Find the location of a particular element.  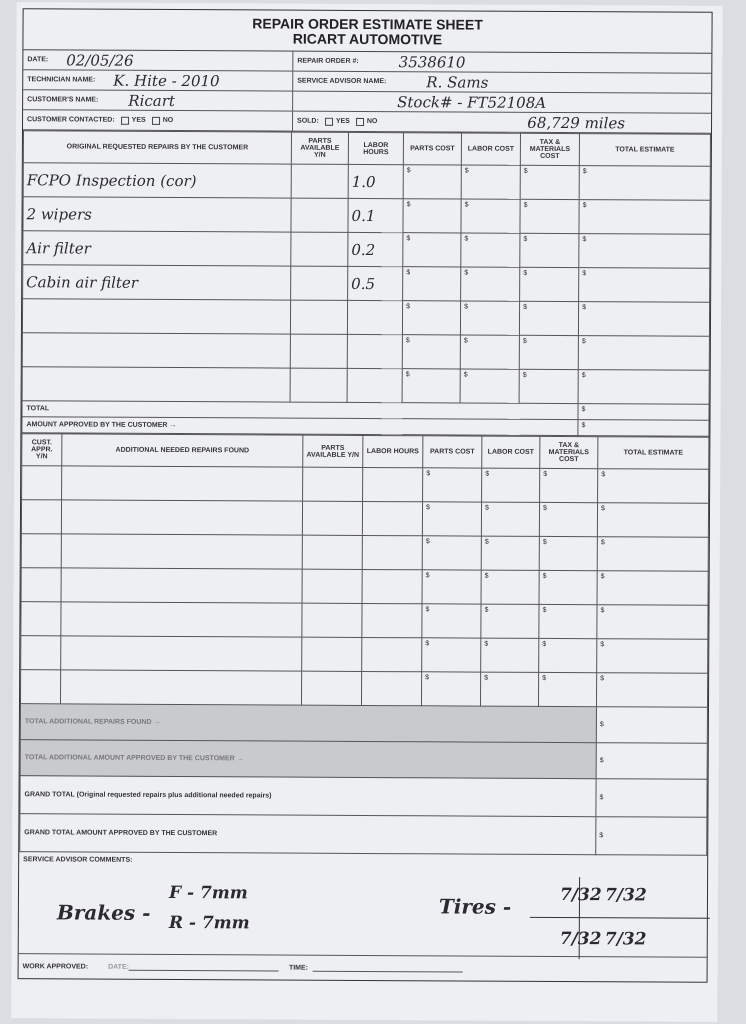

contacted-yes-checkbox is located at coordinates (124, 120).